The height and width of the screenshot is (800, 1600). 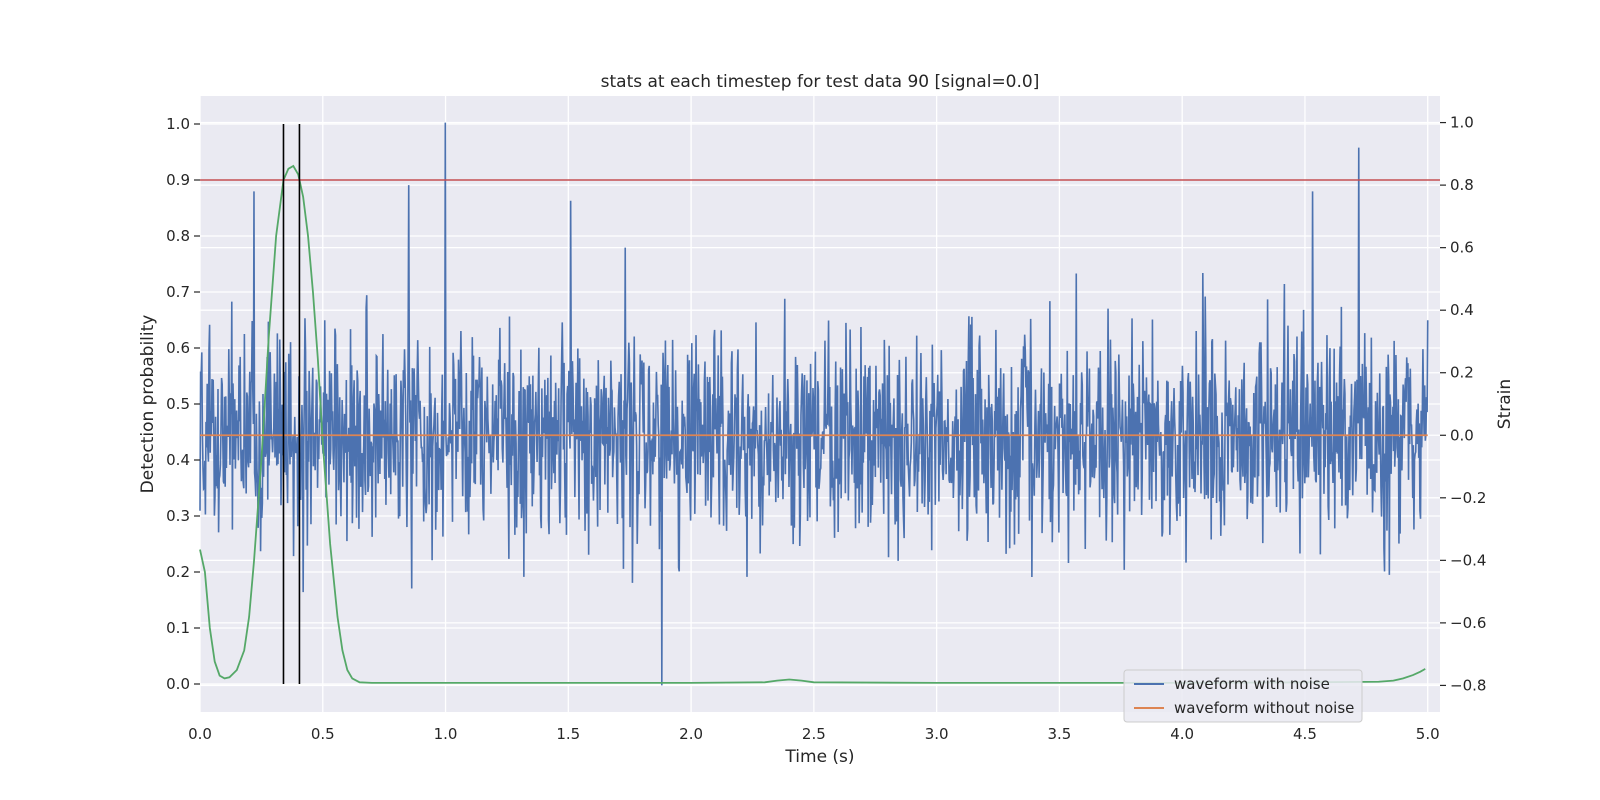 What do you see at coordinates (937, 734) in the screenshot?
I see `x-tick-label: 3.0` at bounding box center [937, 734].